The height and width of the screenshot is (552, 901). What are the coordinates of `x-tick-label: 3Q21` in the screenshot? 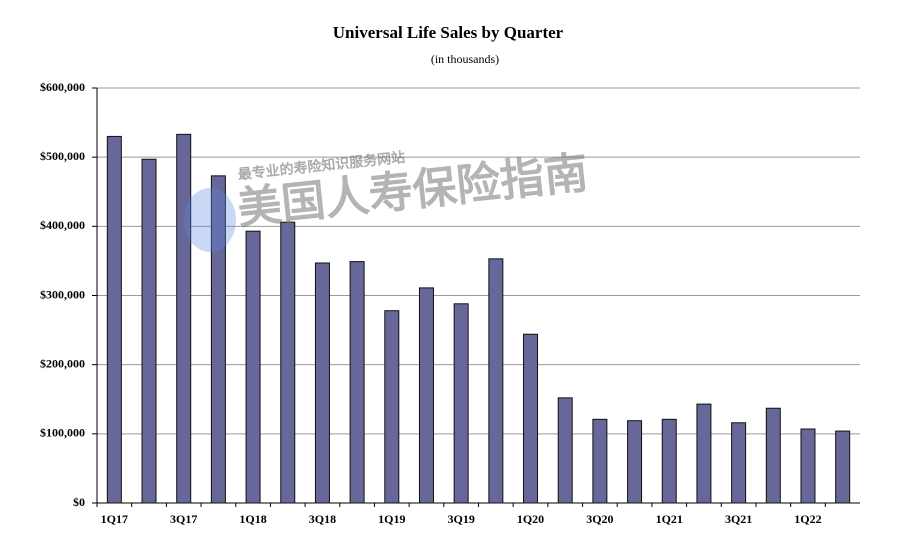 It's located at (738, 519).